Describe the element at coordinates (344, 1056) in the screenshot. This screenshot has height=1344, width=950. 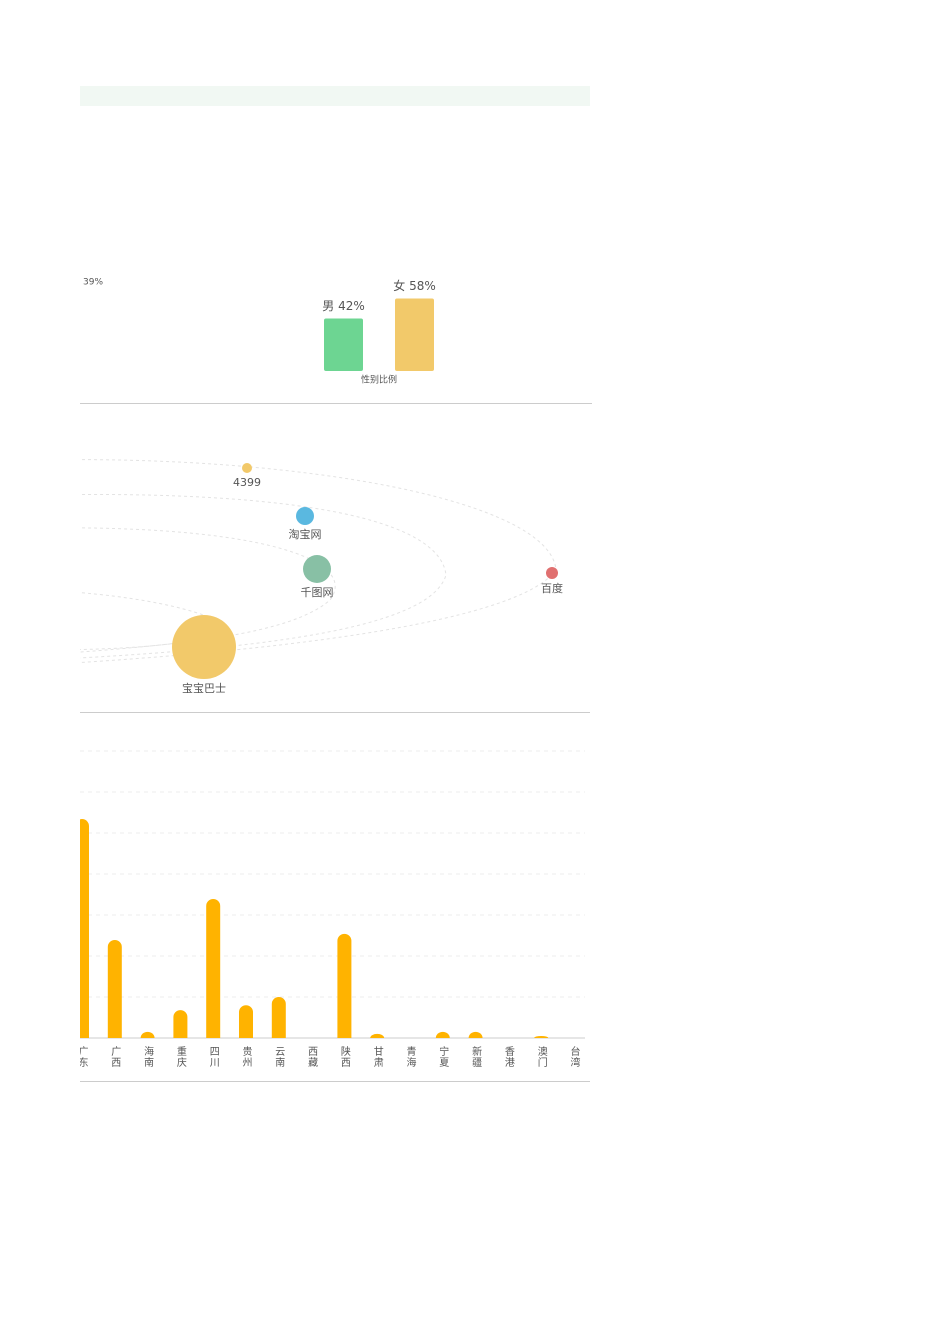
I see `x-tick-label: 陕西` at that location.